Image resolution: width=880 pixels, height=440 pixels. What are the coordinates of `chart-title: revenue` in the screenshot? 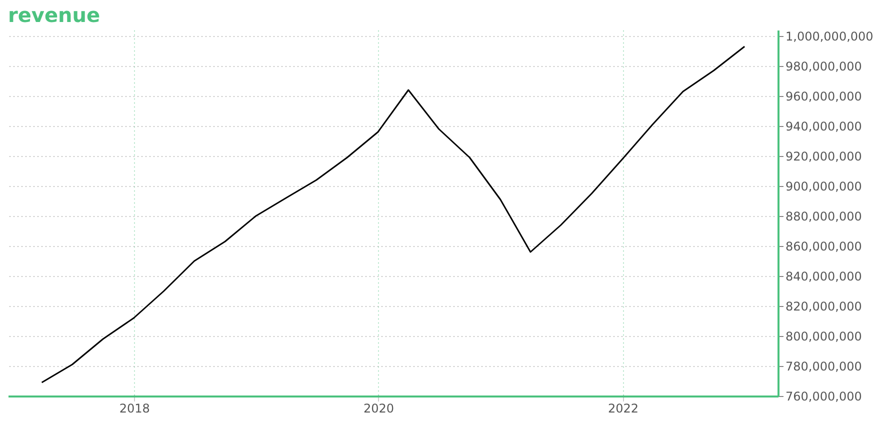 It's located at (54, 15).